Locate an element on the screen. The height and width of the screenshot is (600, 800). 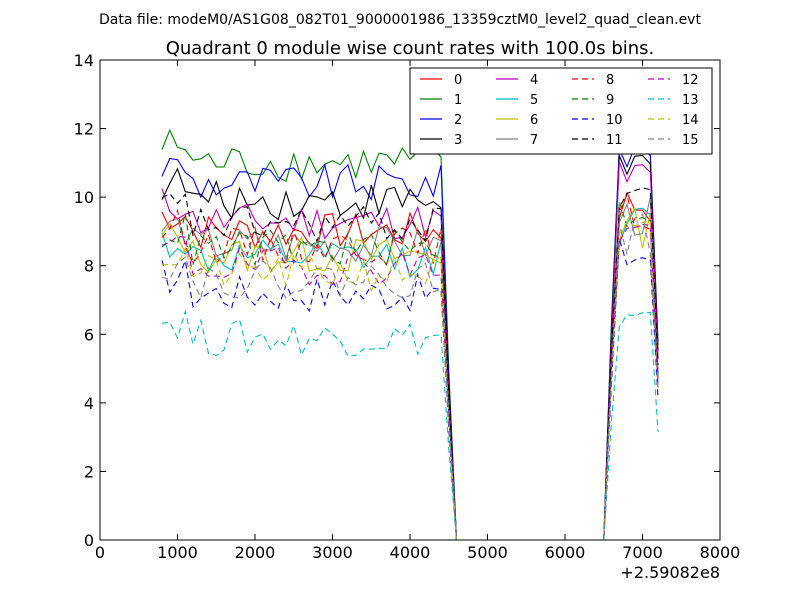
y-tick-label-4: 8 is located at coordinates (89, 266).